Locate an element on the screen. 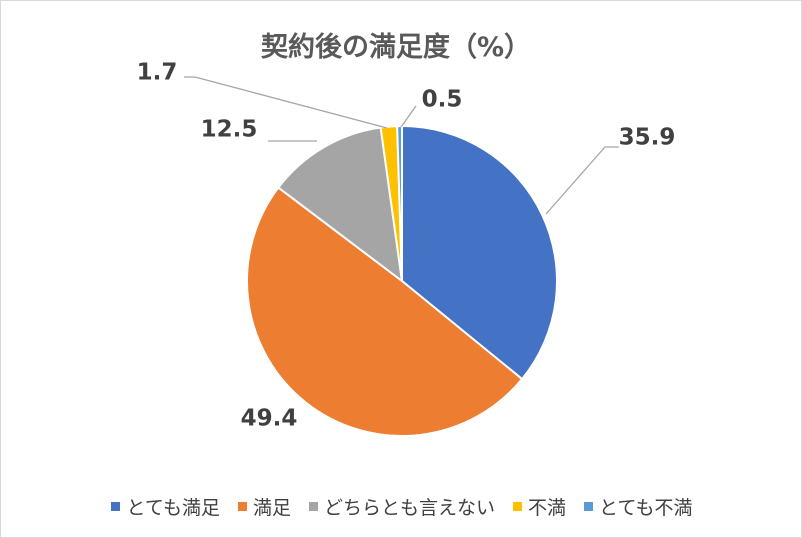 The width and height of the screenshot is (802, 538). data-label-3: 12.5 is located at coordinates (229, 130).